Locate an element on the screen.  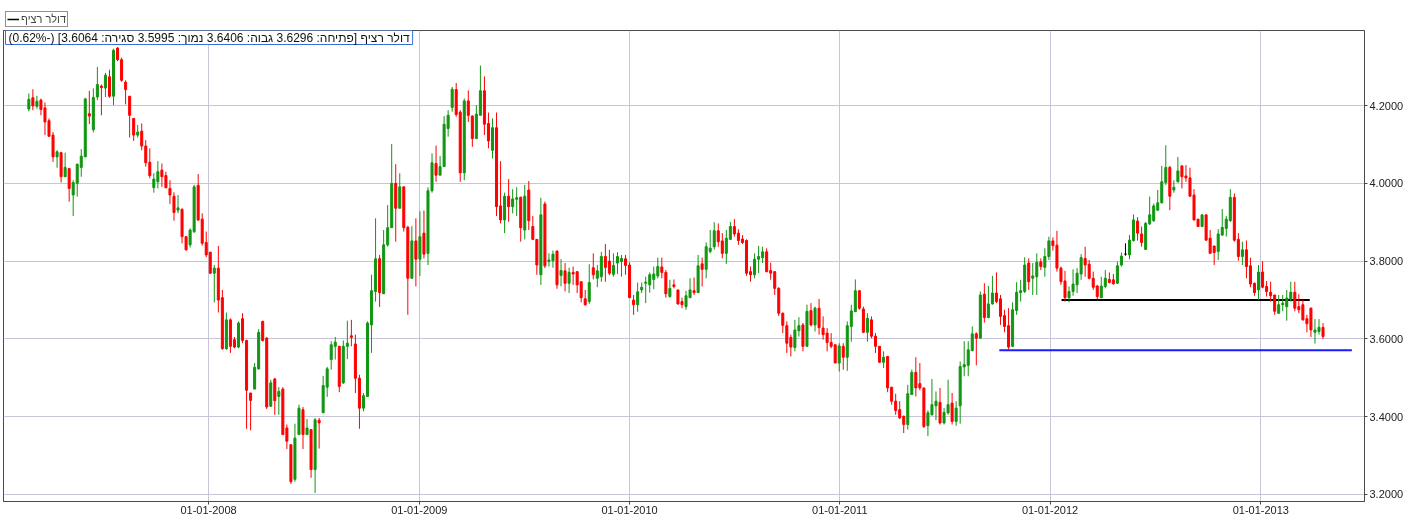
y-tick-label: 3.6000 is located at coordinates (1386, 338).